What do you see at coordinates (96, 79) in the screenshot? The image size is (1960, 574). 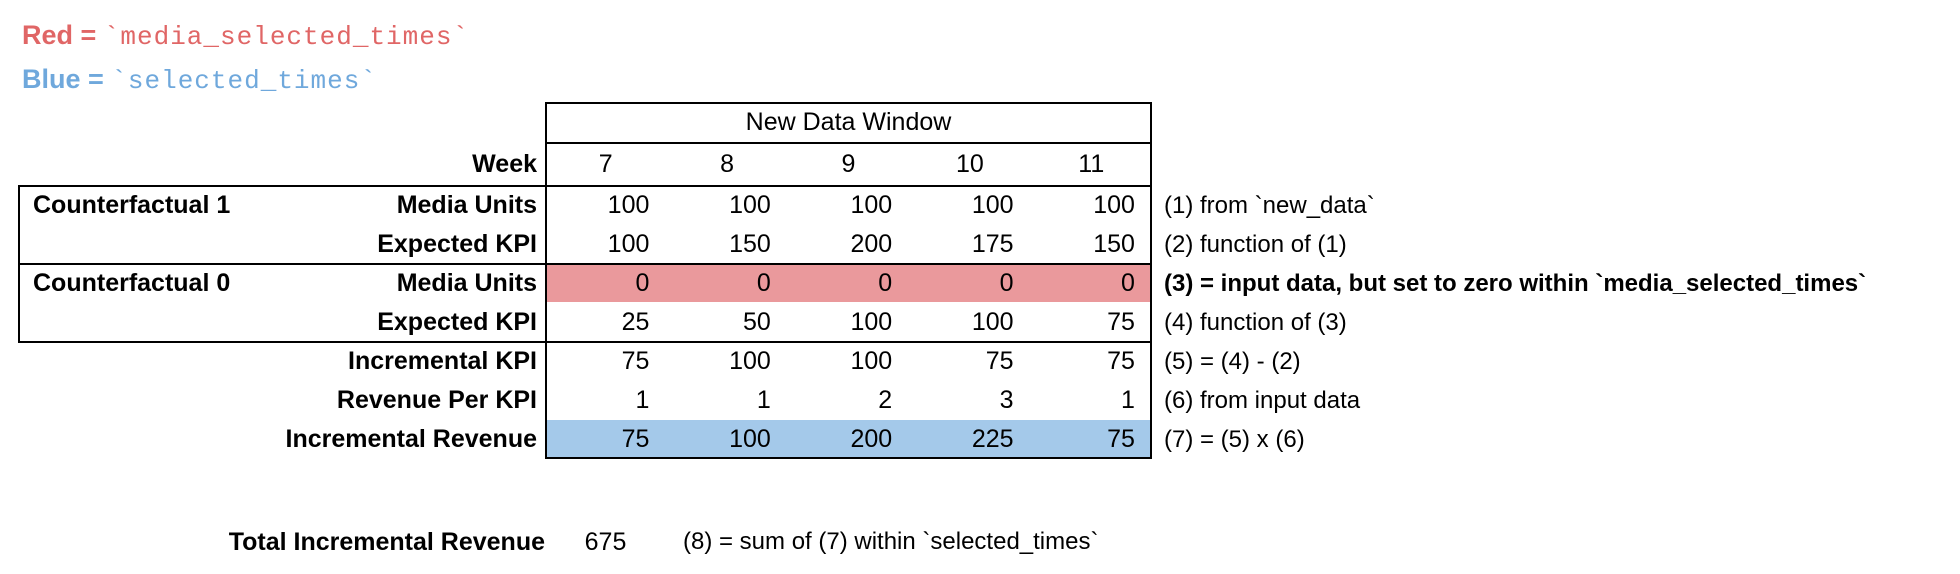 I see `legend-blue-equals: =` at bounding box center [96, 79].